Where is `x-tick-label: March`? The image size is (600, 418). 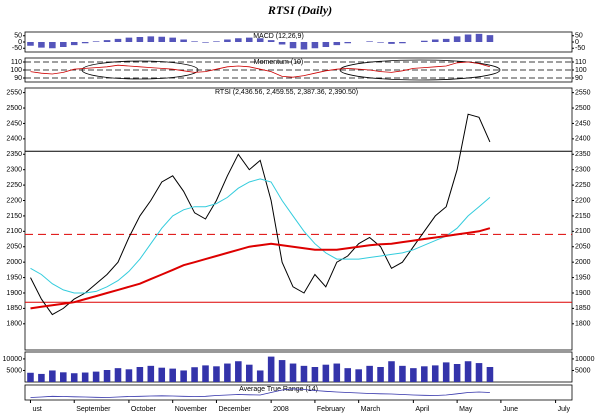 x-tick-label: March is located at coordinates (371, 409).